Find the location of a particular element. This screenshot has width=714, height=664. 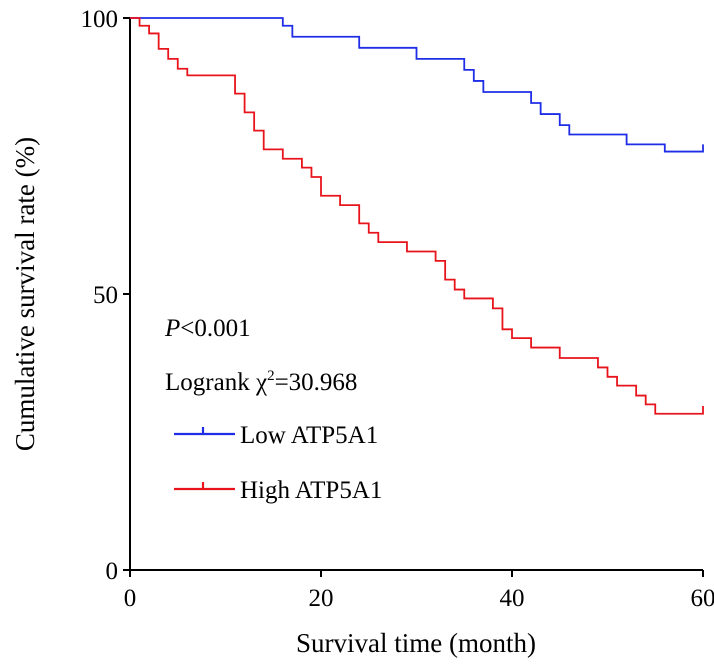

legend-item-high: High ATP5A1 is located at coordinates (278, 490).